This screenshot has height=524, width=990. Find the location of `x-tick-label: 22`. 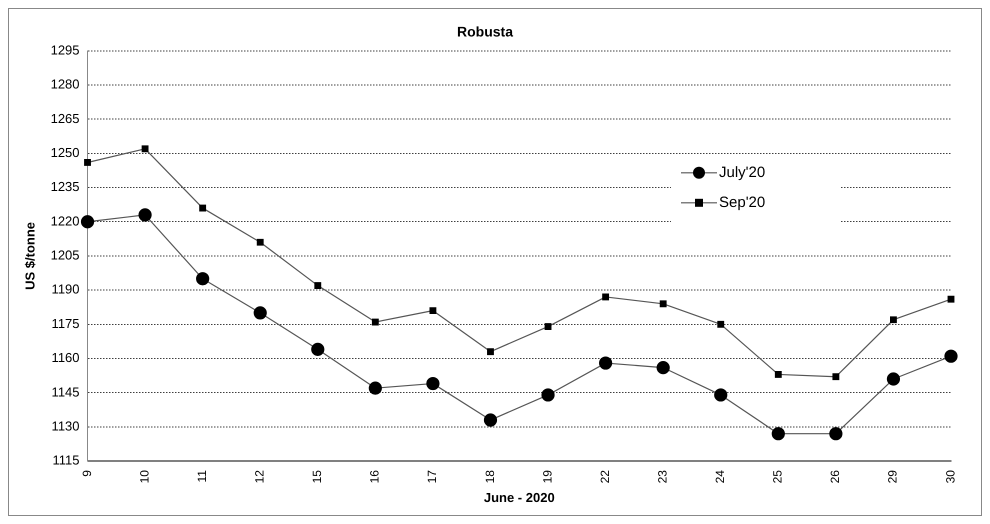

x-tick-label: 22 is located at coordinates (605, 477).